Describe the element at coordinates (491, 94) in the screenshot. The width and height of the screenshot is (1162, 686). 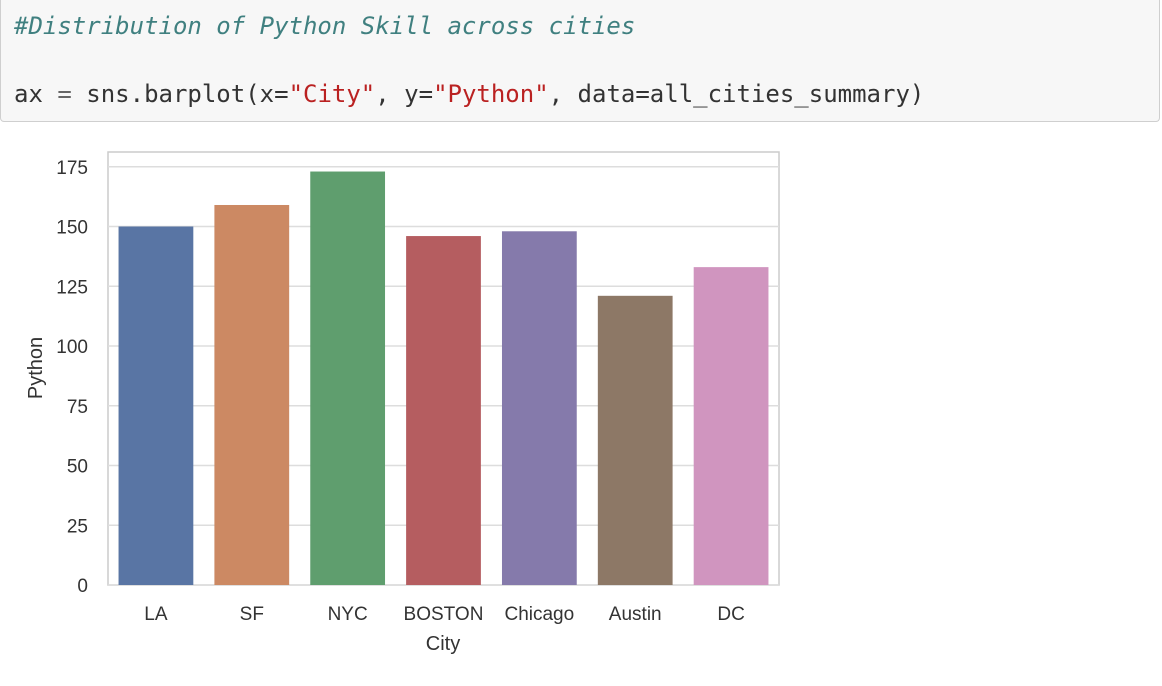
I see `code-string-y: "Python"` at that location.